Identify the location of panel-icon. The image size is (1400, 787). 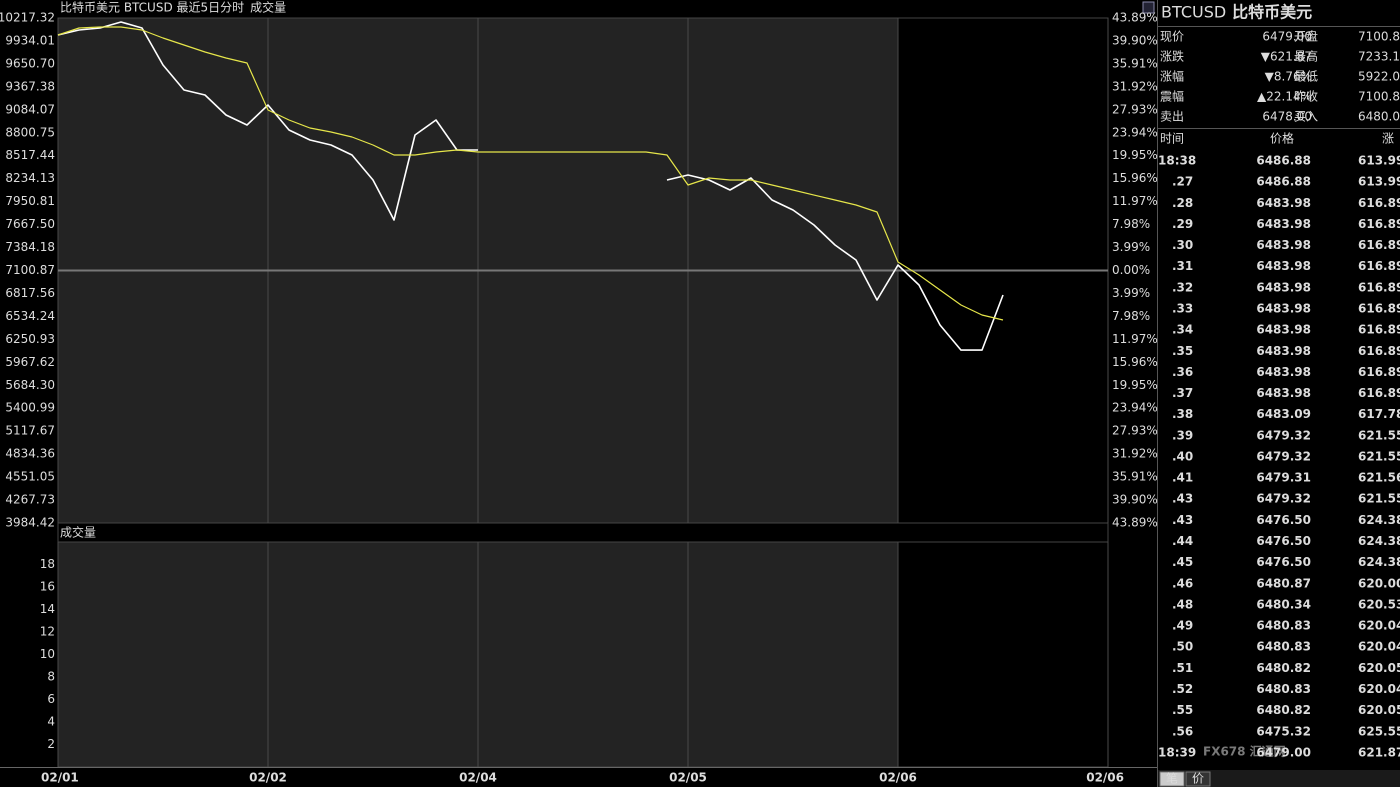
(1148, 7).